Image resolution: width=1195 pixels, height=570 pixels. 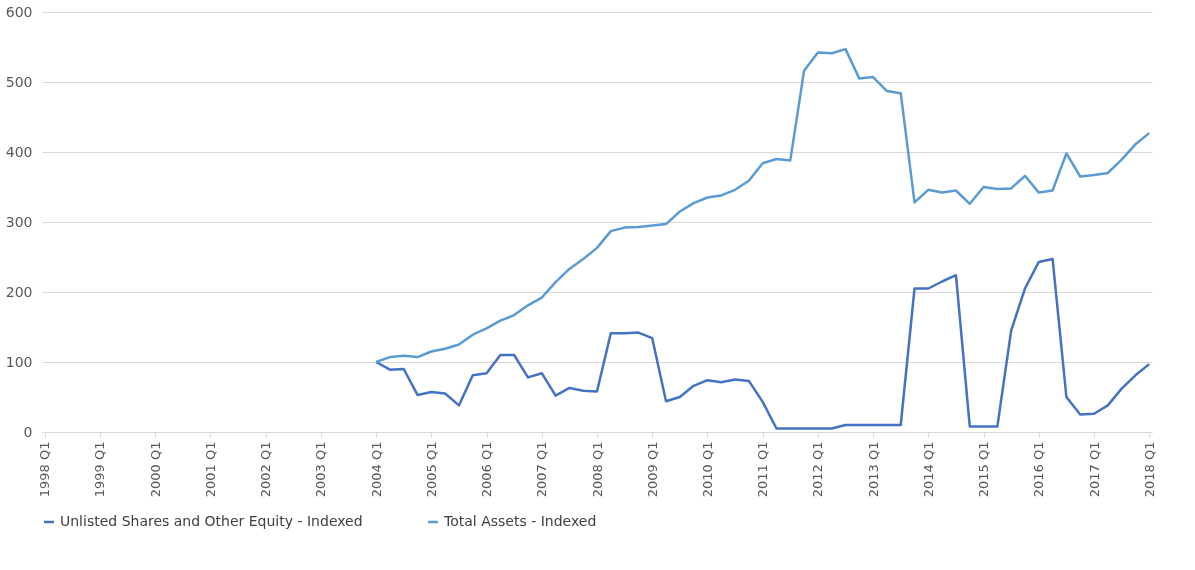 I want to click on y-tick-label: 600, so click(x=19, y=11).